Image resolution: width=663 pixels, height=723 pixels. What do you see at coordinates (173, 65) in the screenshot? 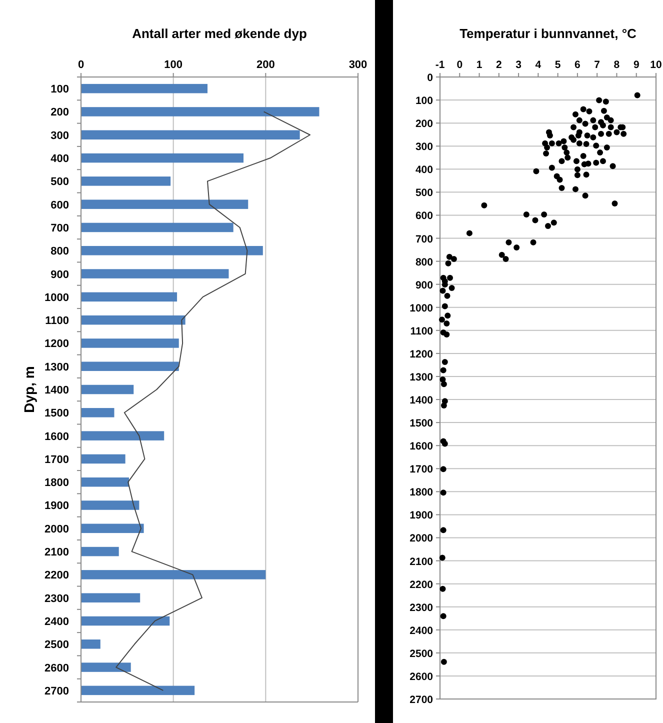
I see `x-tick-label: 100` at bounding box center [173, 65].